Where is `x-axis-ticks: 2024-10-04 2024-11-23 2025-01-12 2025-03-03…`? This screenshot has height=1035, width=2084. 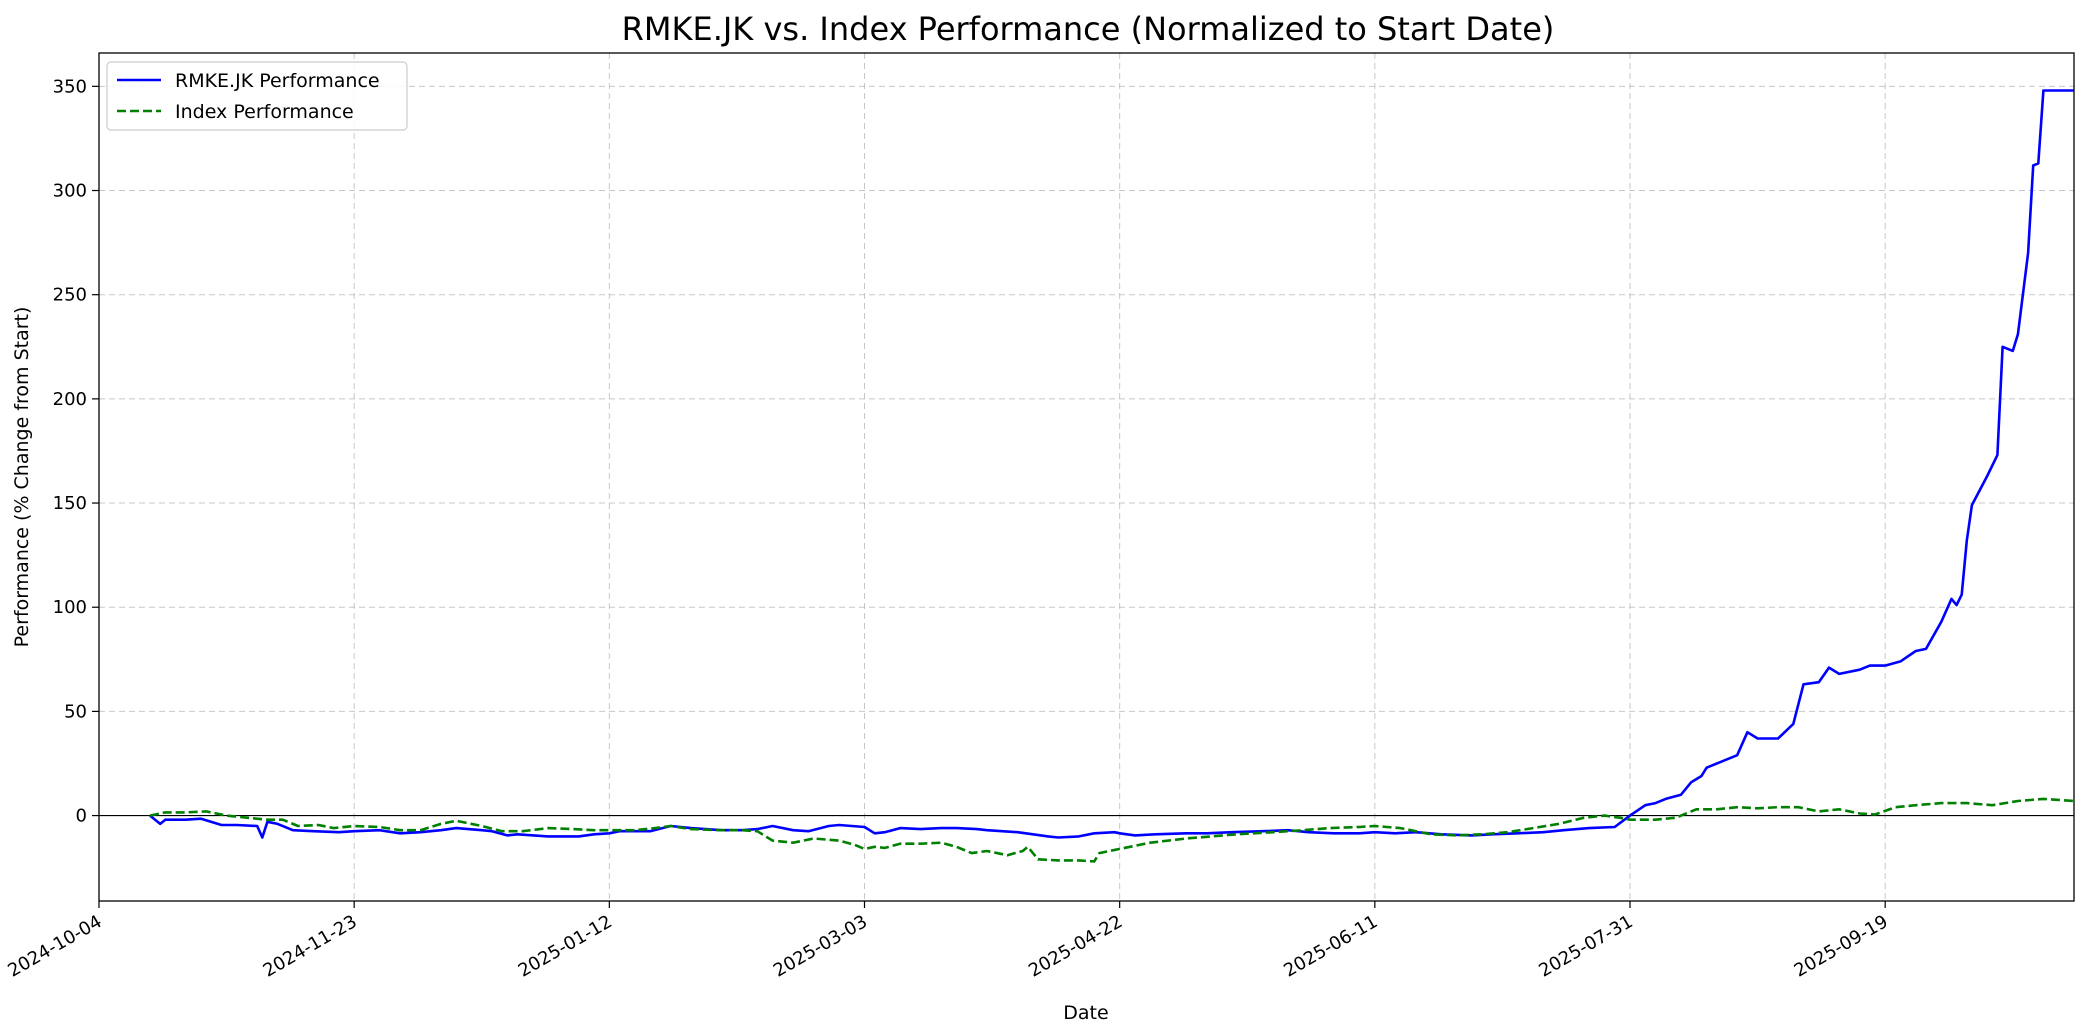 x-axis-ticks: 2024-10-04 2024-11-23 2025-01-12 2025-03-03… is located at coordinates (948, 941).